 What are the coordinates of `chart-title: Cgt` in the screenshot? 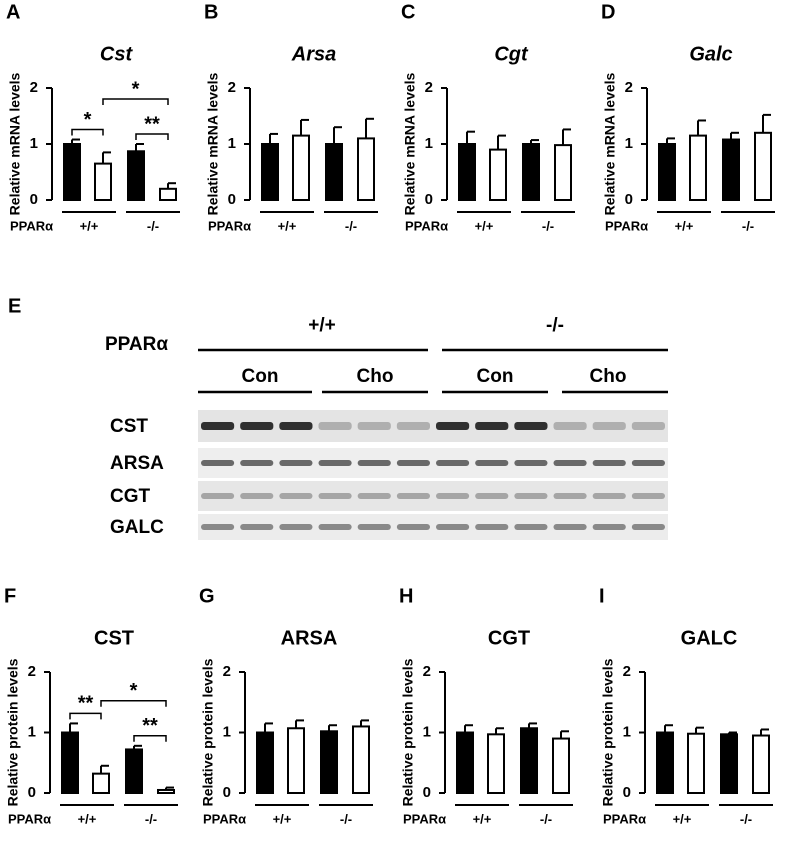 It's located at (511, 54).